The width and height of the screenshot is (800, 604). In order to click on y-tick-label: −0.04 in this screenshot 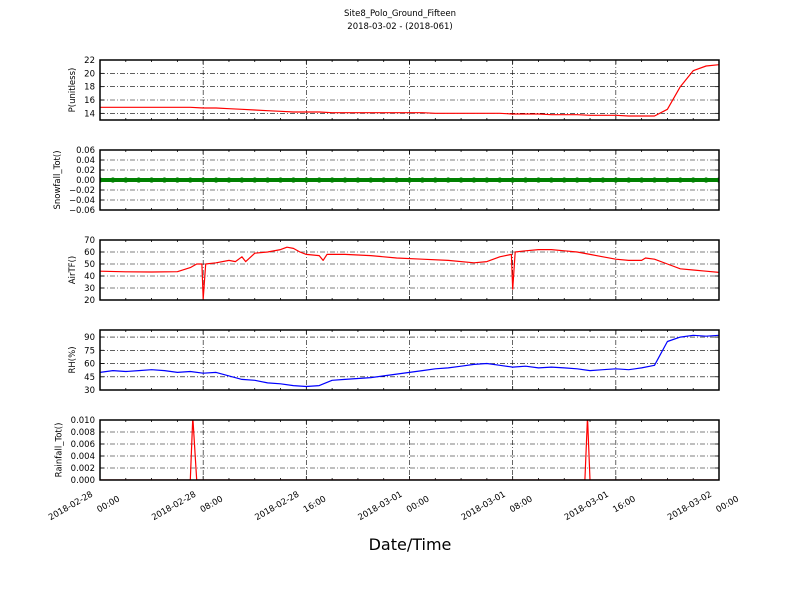, I will do `click(82, 201)`.